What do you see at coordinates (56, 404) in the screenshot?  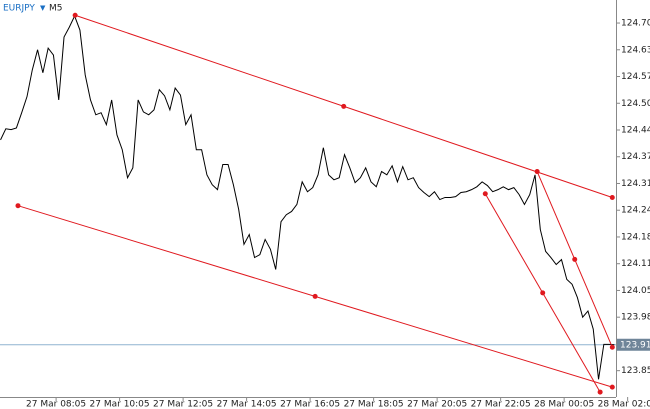 I see `x-tick-label: 27 Mar 08:05` at bounding box center [56, 404].